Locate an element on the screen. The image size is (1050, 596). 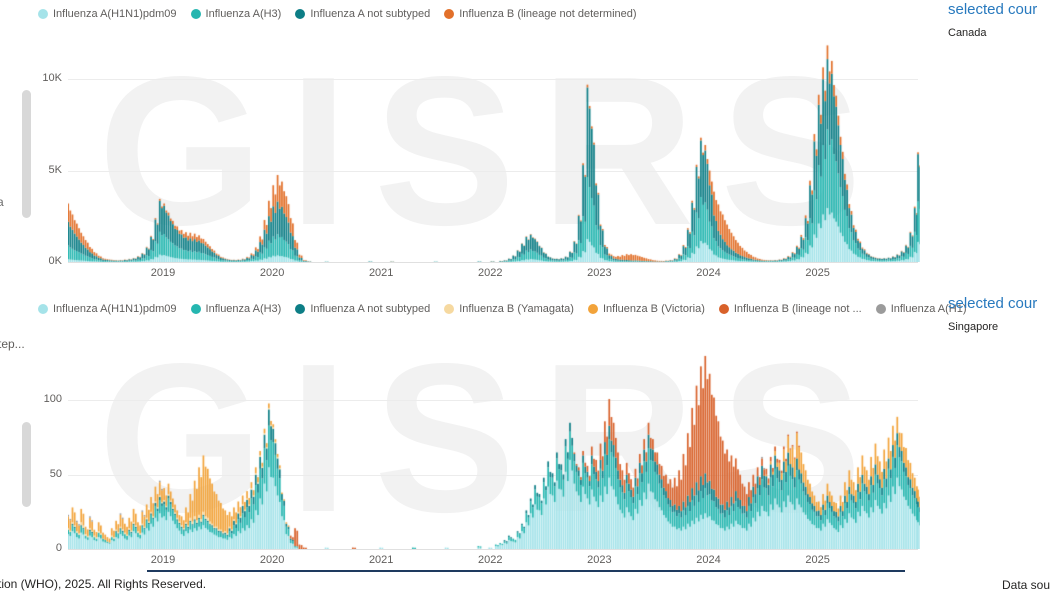
x-axis-line-top is located at coordinates (493, 262).